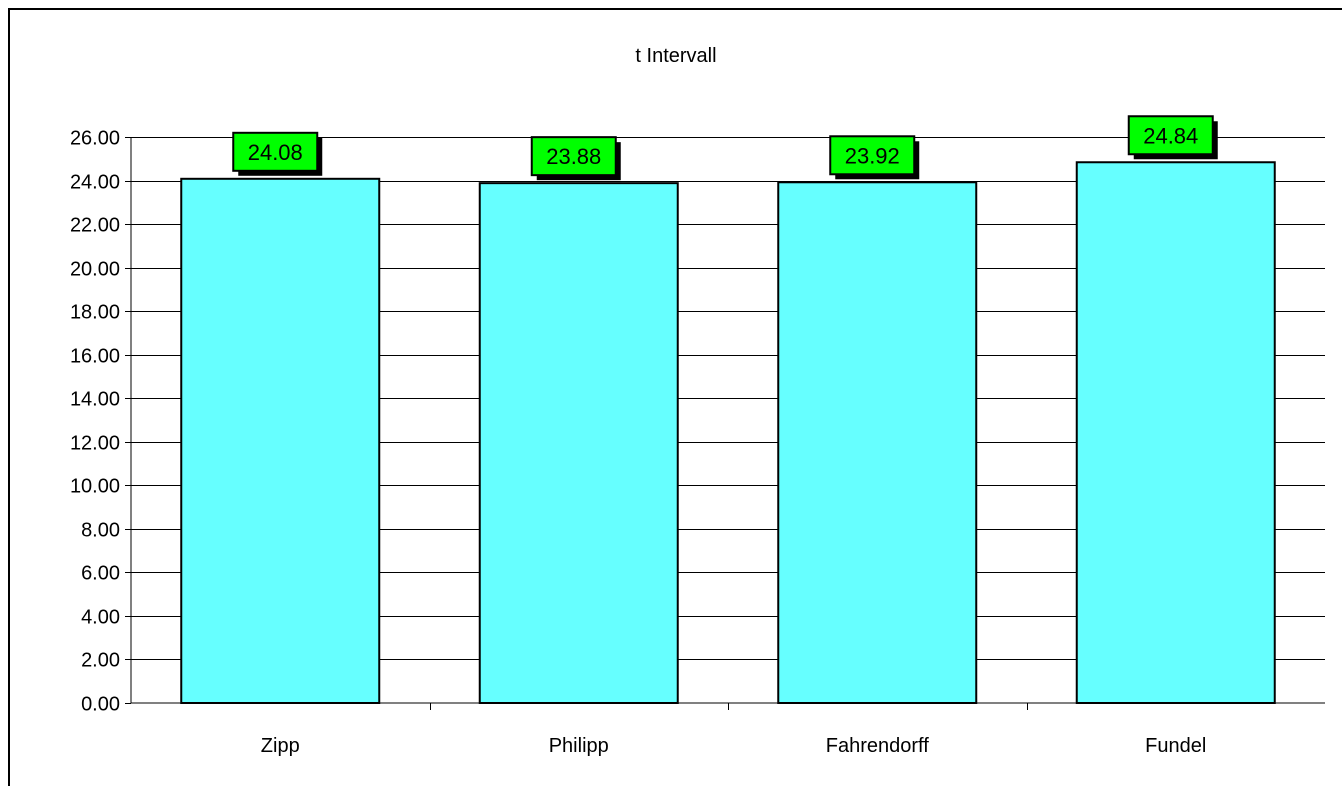 This screenshot has height=791, width=1342. What do you see at coordinates (579, 746) in the screenshot?
I see `x-tick-label: Philipp` at bounding box center [579, 746].